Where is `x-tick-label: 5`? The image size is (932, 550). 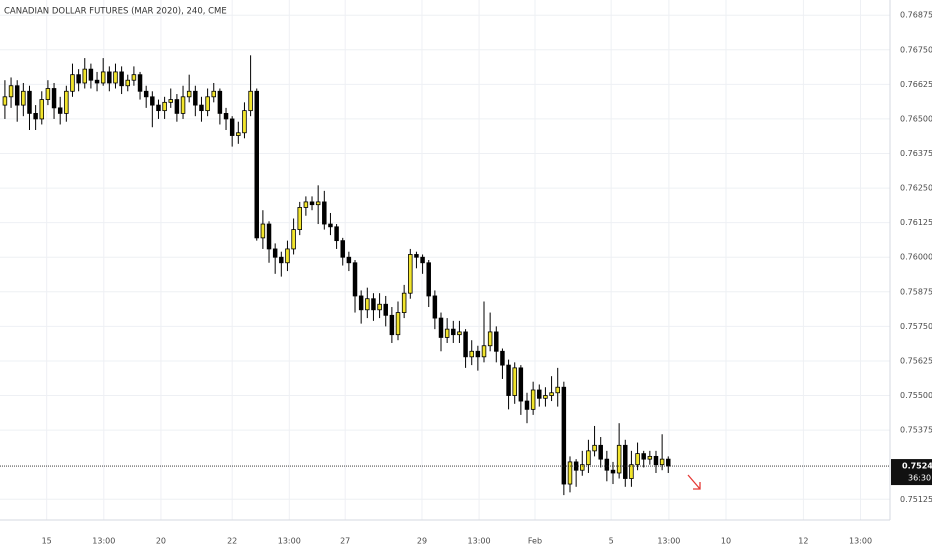
x-tick-label: 5 is located at coordinates (611, 541).